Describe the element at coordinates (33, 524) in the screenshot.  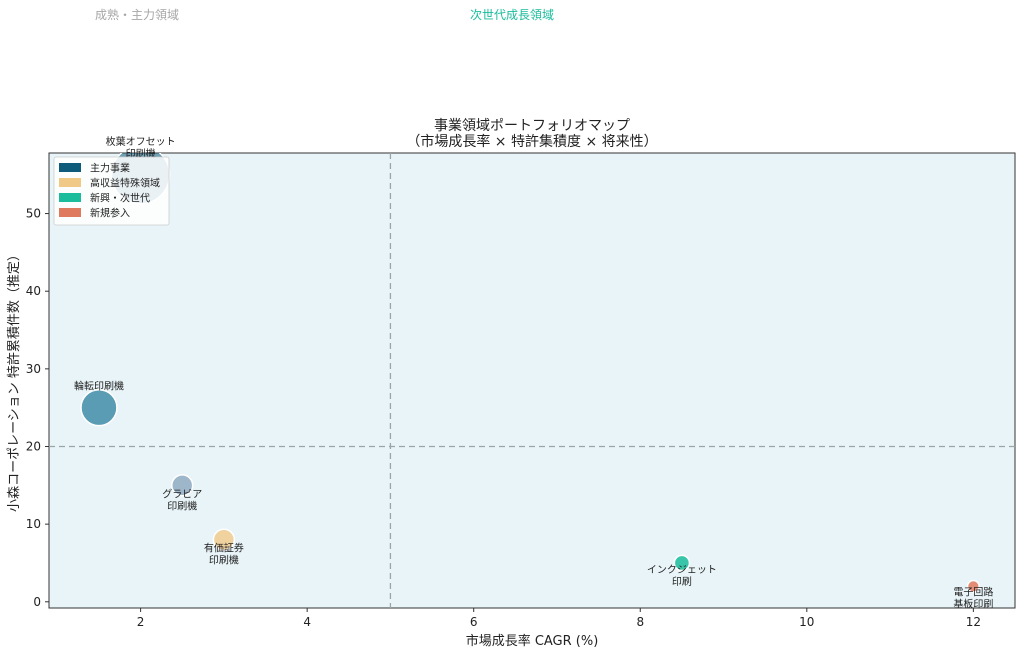
I see `y-tick-label: 10` at that location.